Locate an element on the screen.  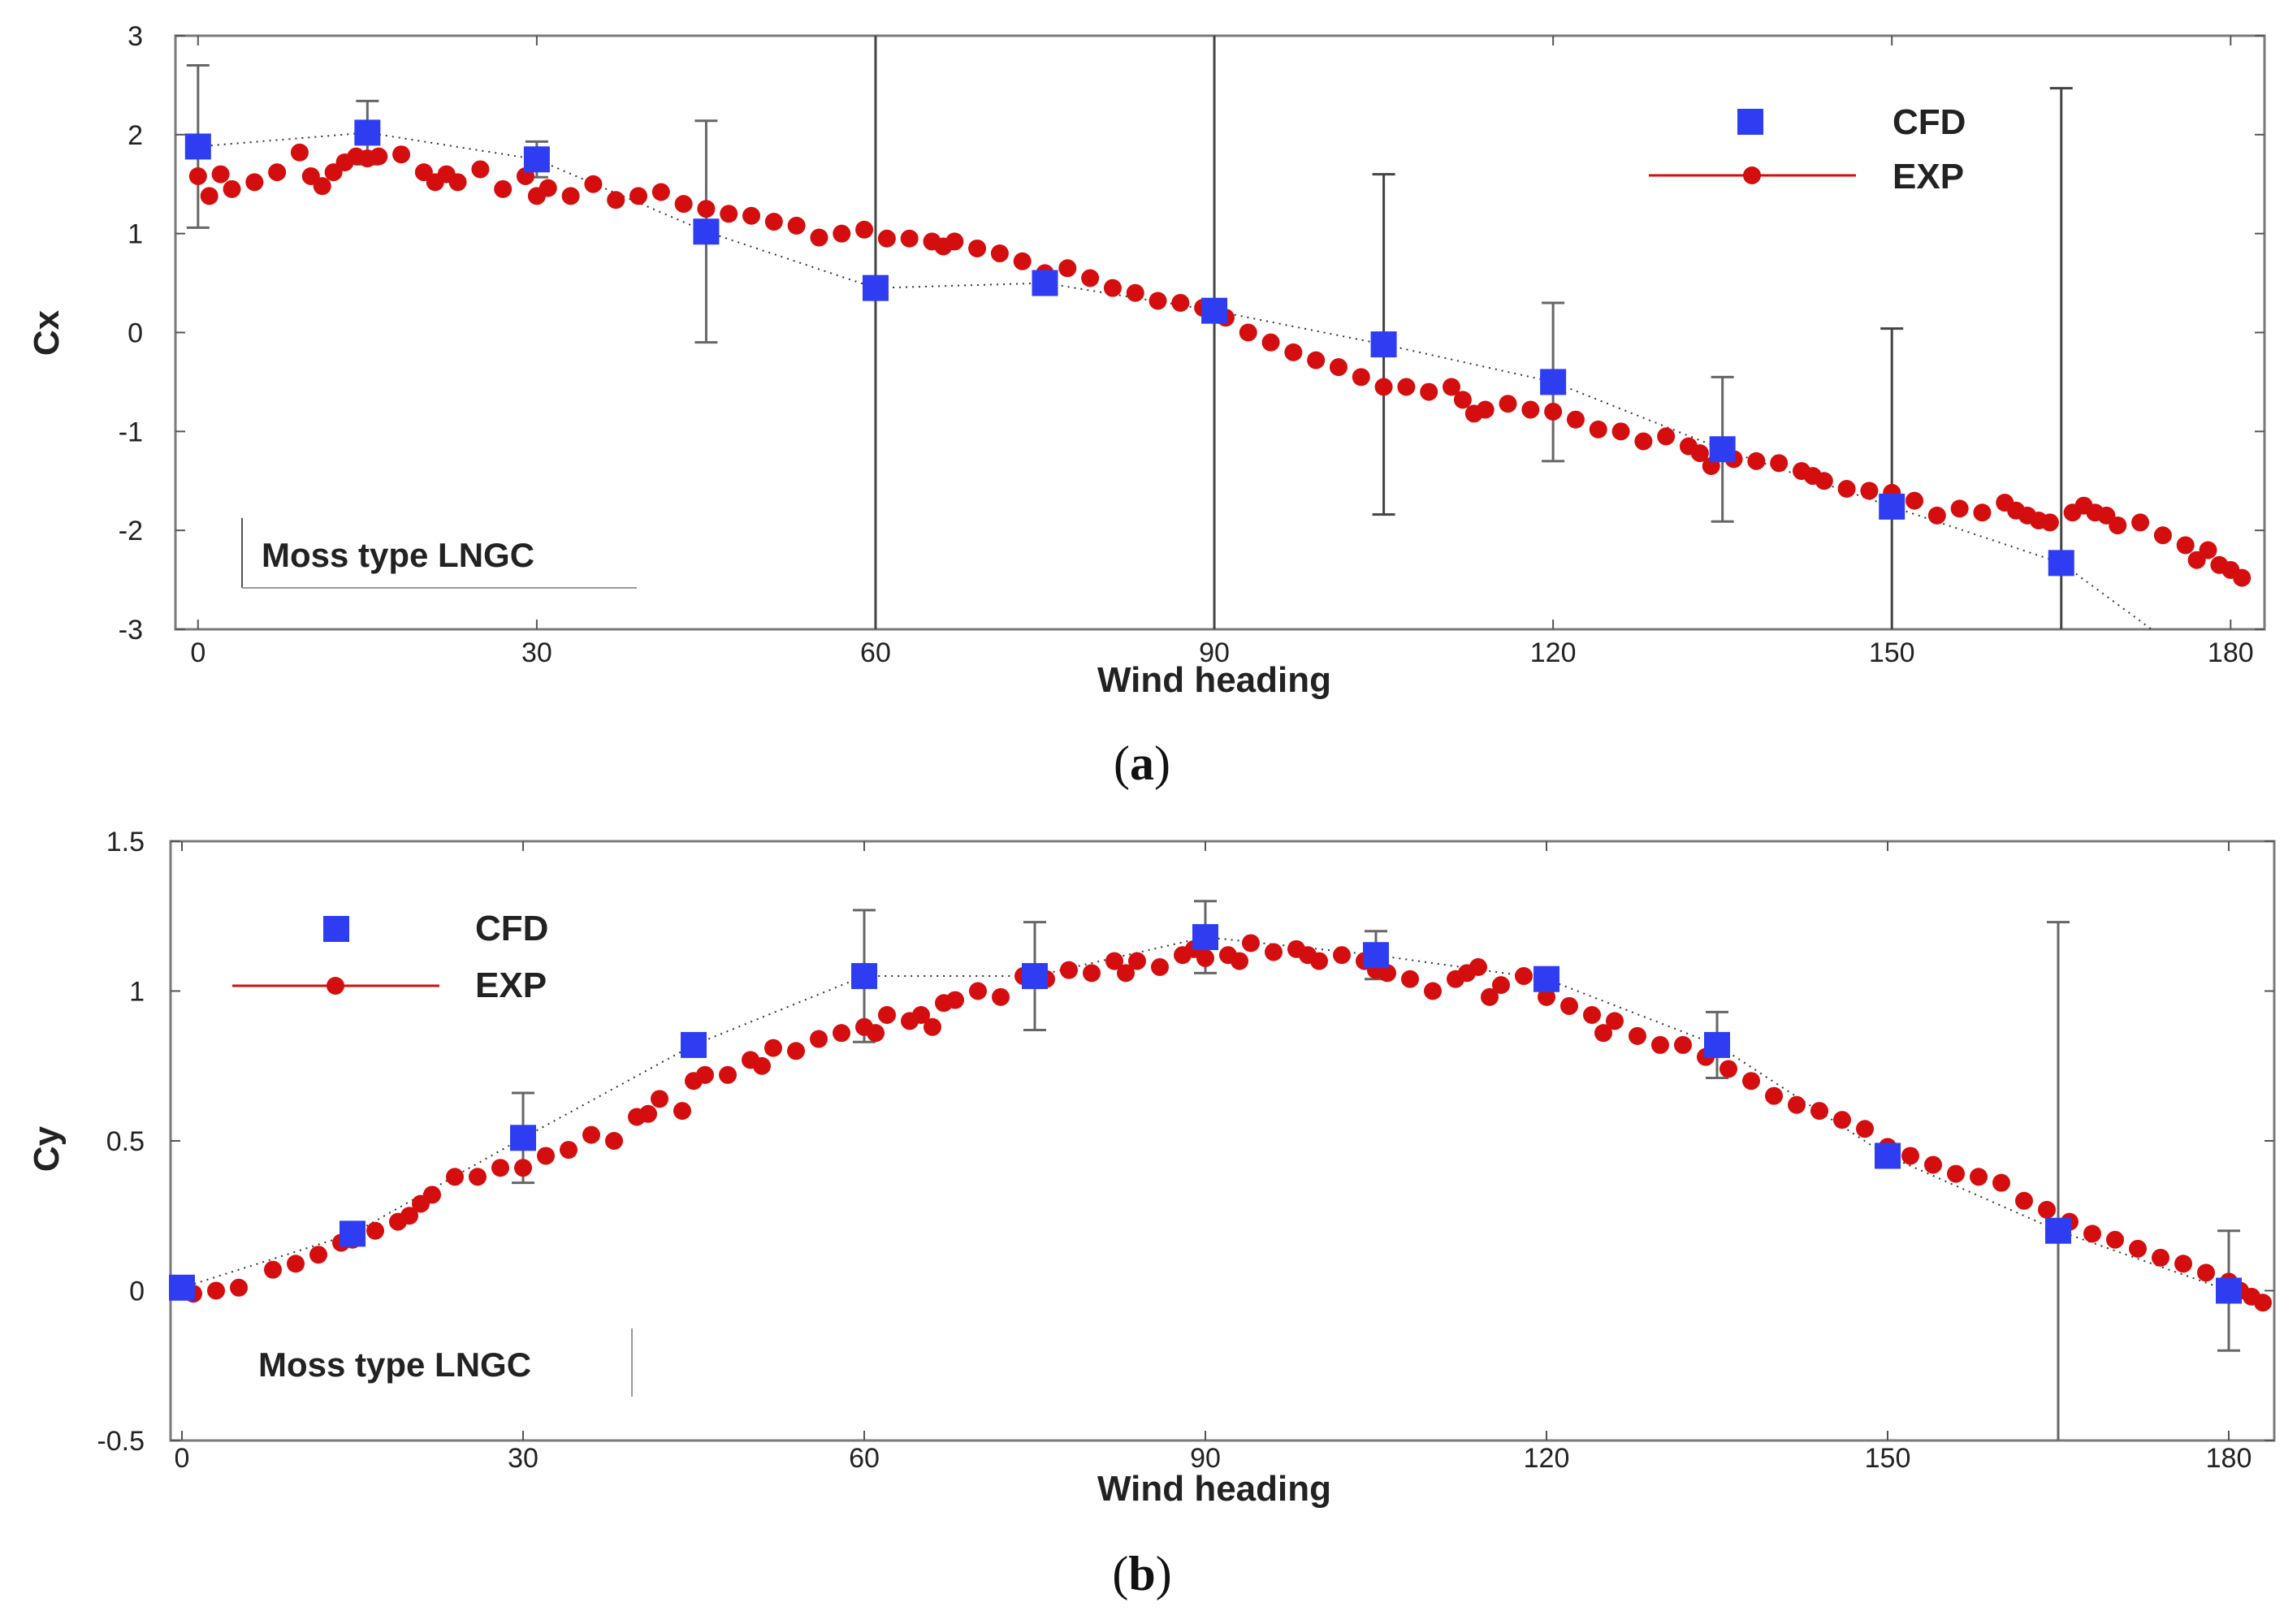
legend-cfd-label-b: CFD is located at coordinates (511, 929).